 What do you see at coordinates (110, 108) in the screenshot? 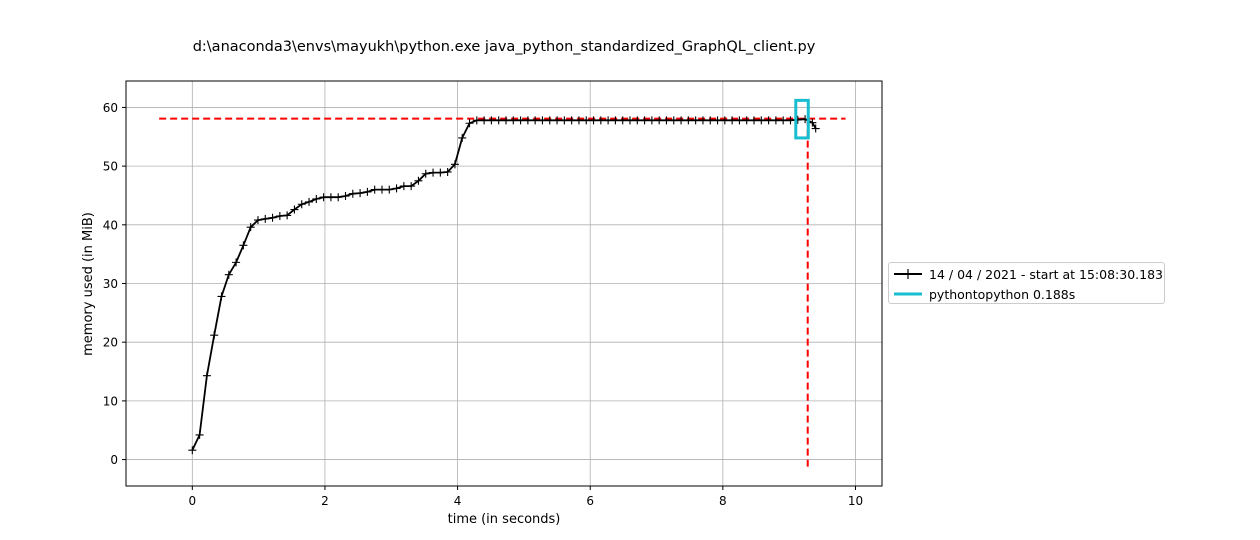
I see `y-tick-label: 60` at bounding box center [110, 108].